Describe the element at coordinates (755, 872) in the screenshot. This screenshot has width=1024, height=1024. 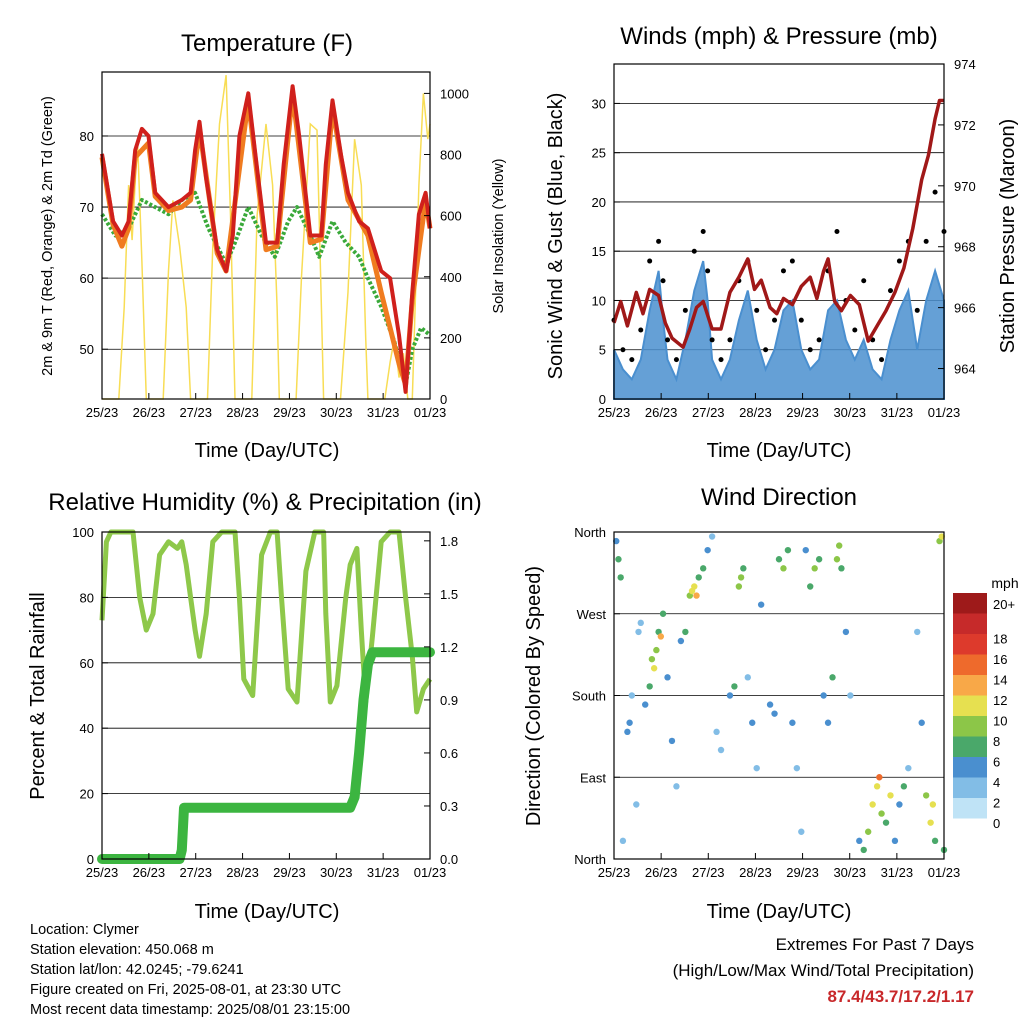
I see `x-tick-label: 28/23` at that location.